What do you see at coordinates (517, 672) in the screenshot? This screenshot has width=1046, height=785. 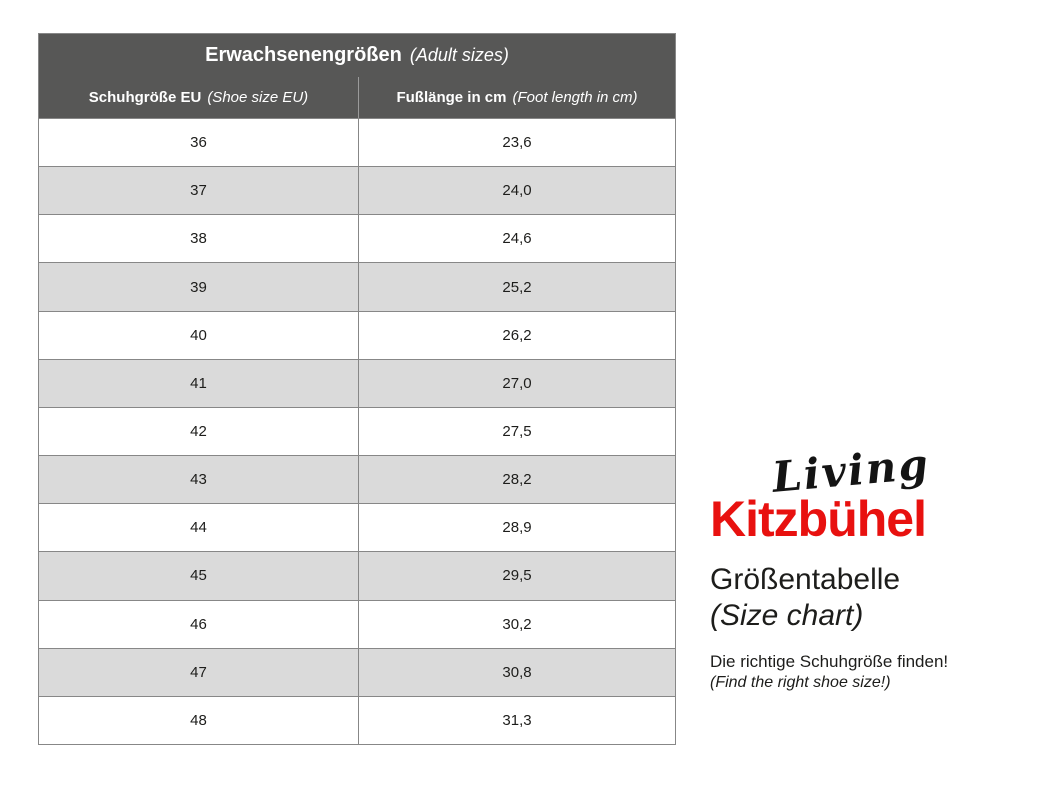 I see `cell-foot-length-cm: 30,8` at bounding box center [517, 672].